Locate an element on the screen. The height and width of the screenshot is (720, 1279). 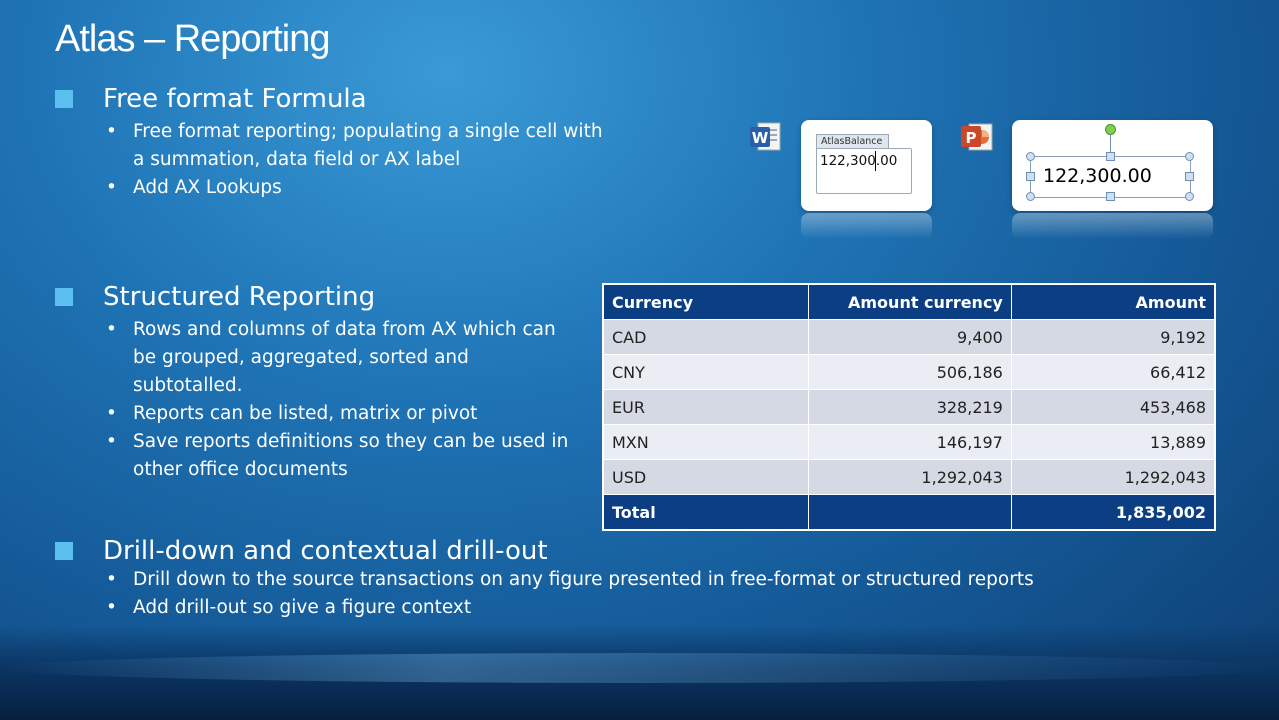
table-row: CAD 9,400 9,192 is located at coordinates (909, 337).